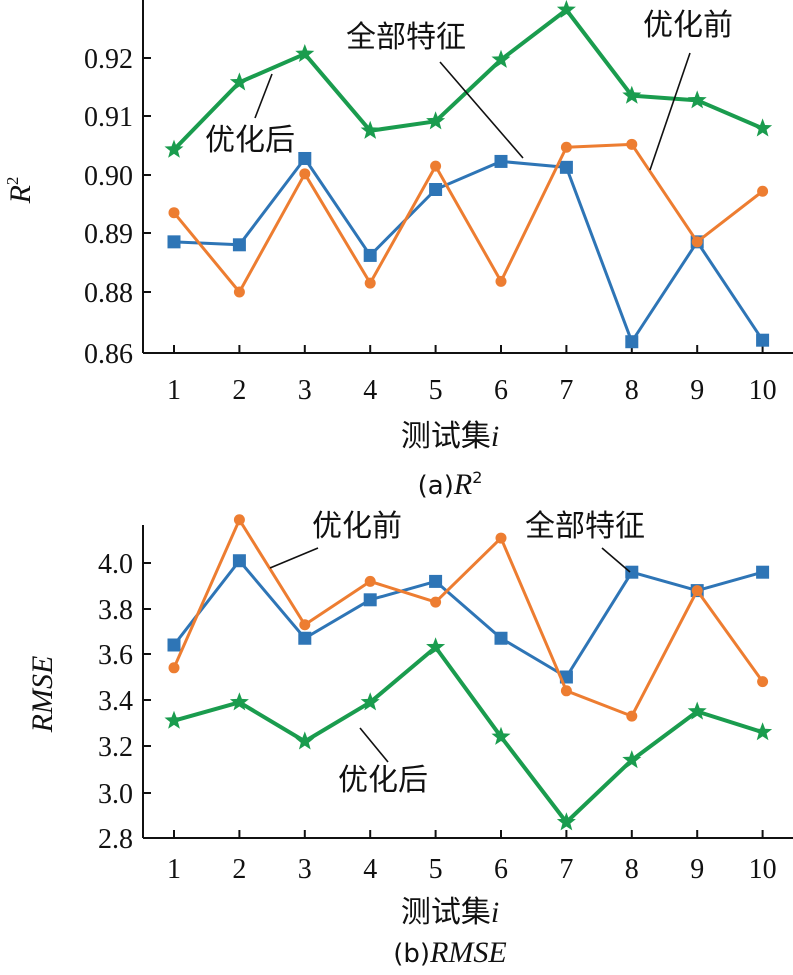  I want to click on a-x-axis-title: 测试集i, so click(450, 436).